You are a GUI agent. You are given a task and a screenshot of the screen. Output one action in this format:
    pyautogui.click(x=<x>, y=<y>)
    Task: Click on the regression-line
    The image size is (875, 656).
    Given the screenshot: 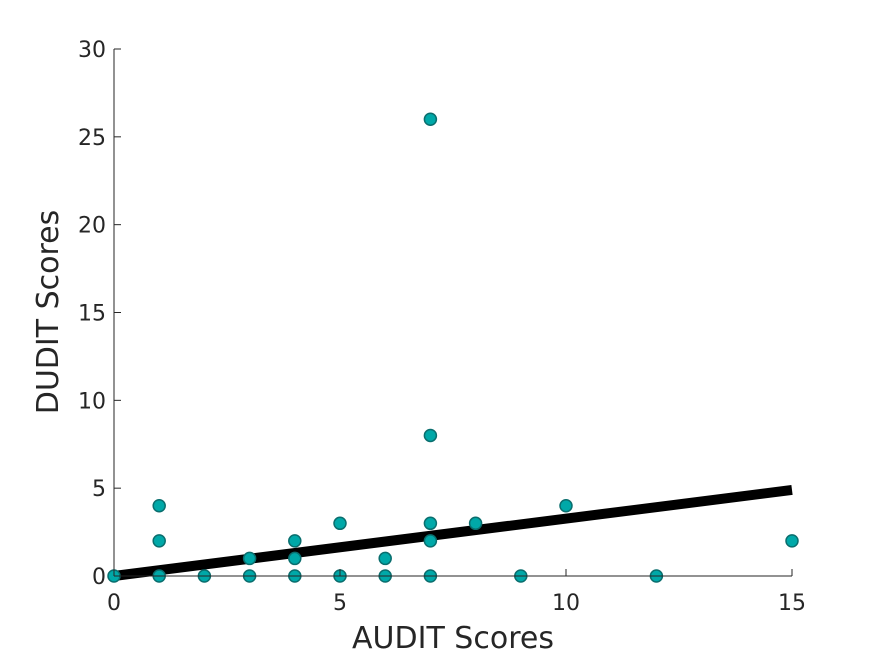 What is the action you would take?
    pyautogui.click(x=453, y=532)
    